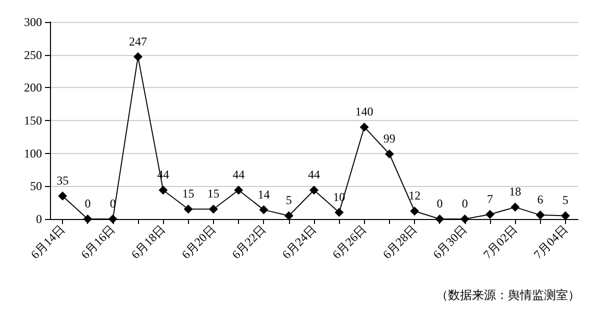 The height and width of the screenshot is (313, 598). What do you see at coordinates (540, 199) in the screenshot?
I see `data-label: 6` at bounding box center [540, 199].